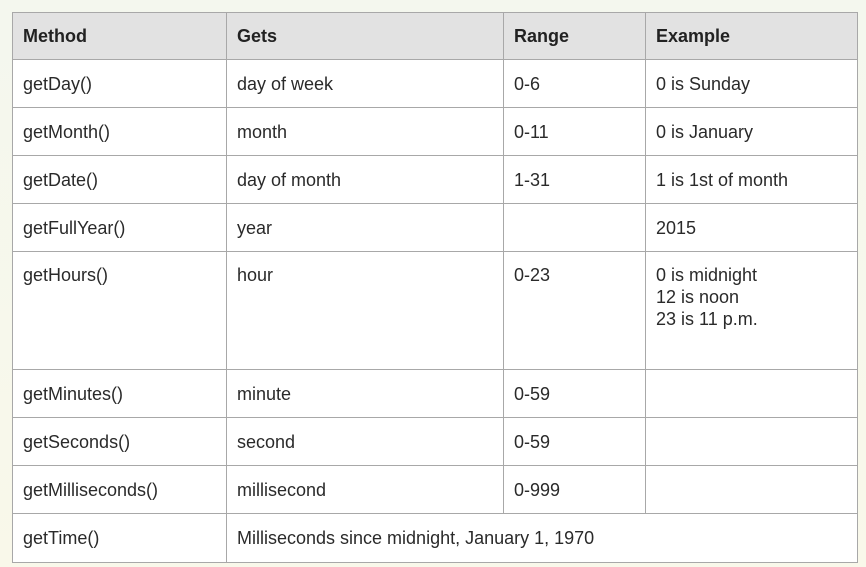 The width and height of the screenshot is (866, 567). What do you see at coordinates (574, 36) in the screenshot?
I see `header-range: Range` at bounding box center [574, 36].